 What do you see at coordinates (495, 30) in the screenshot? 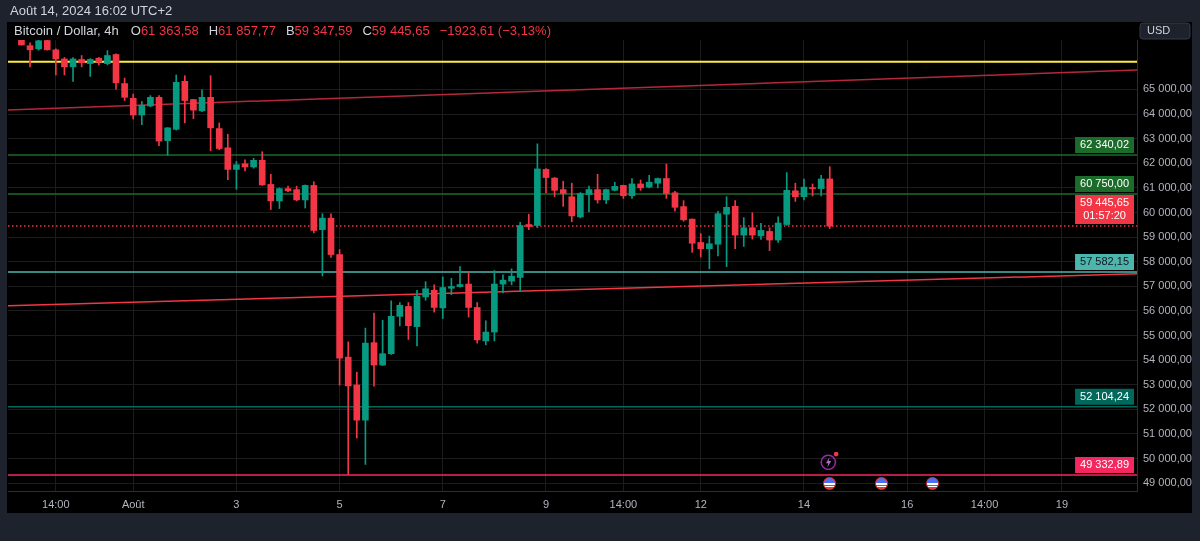
I see `text: −1923,61 (−3,13%)` at bounding box center [495, 30].